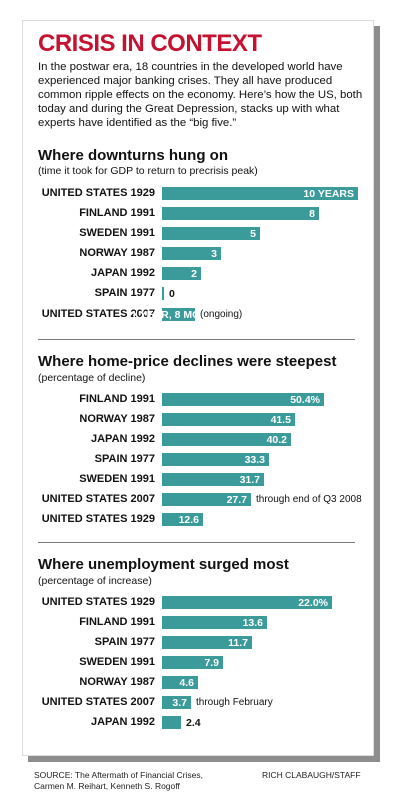 This screenshot has height=800, width=407. I want to click on credit-note: RICH CLABAUGH/STAFF, so click(311, 775).